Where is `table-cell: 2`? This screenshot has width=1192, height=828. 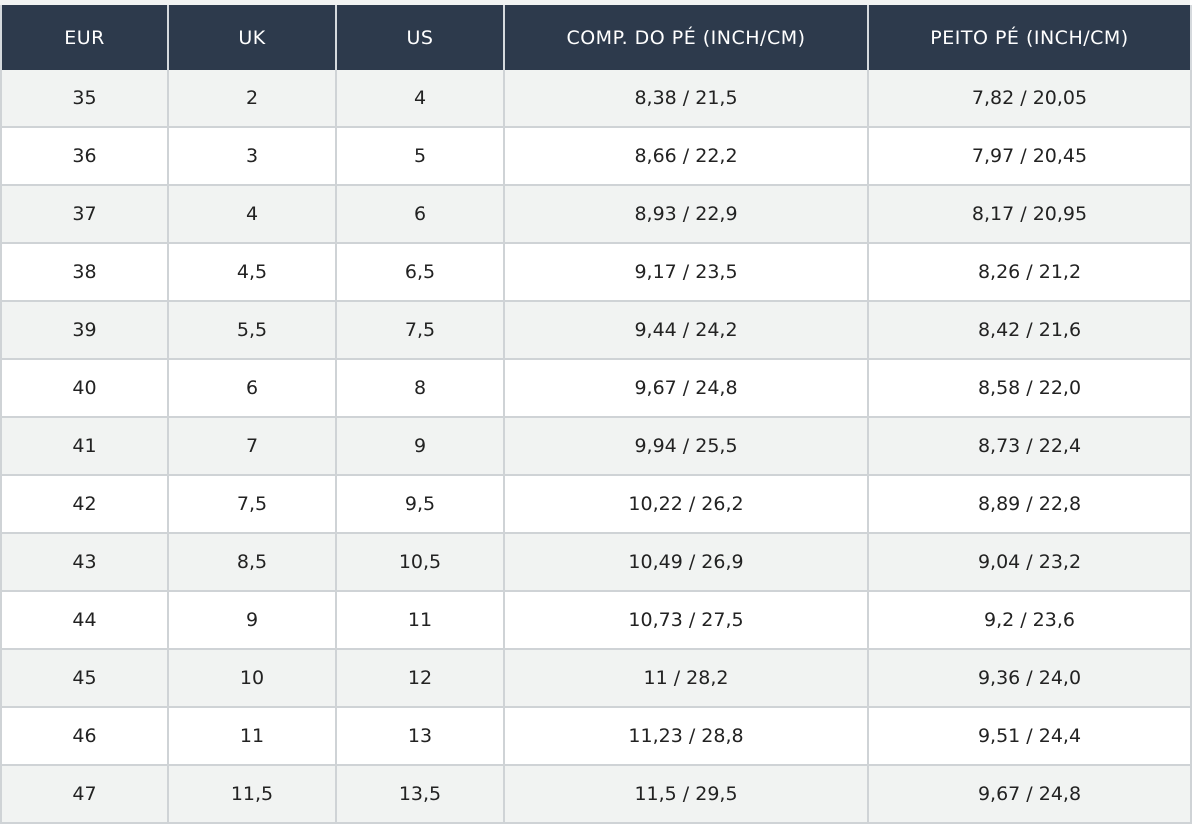 table-cell: 2 is located at coordinates (252, 99).